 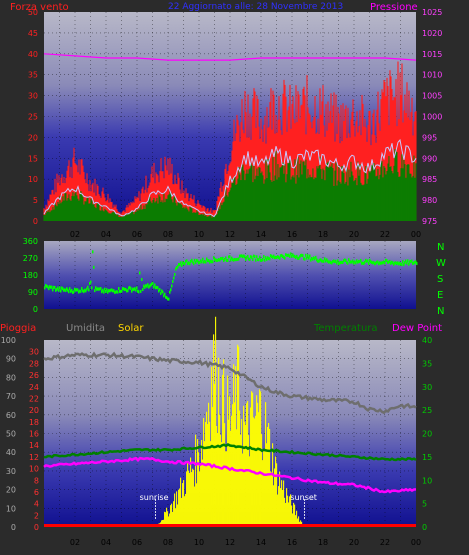 What do you see at coordinates (33, 54) in the screenshot?
I see `wind-y-tick: 40` at bounding box center [33, 54].